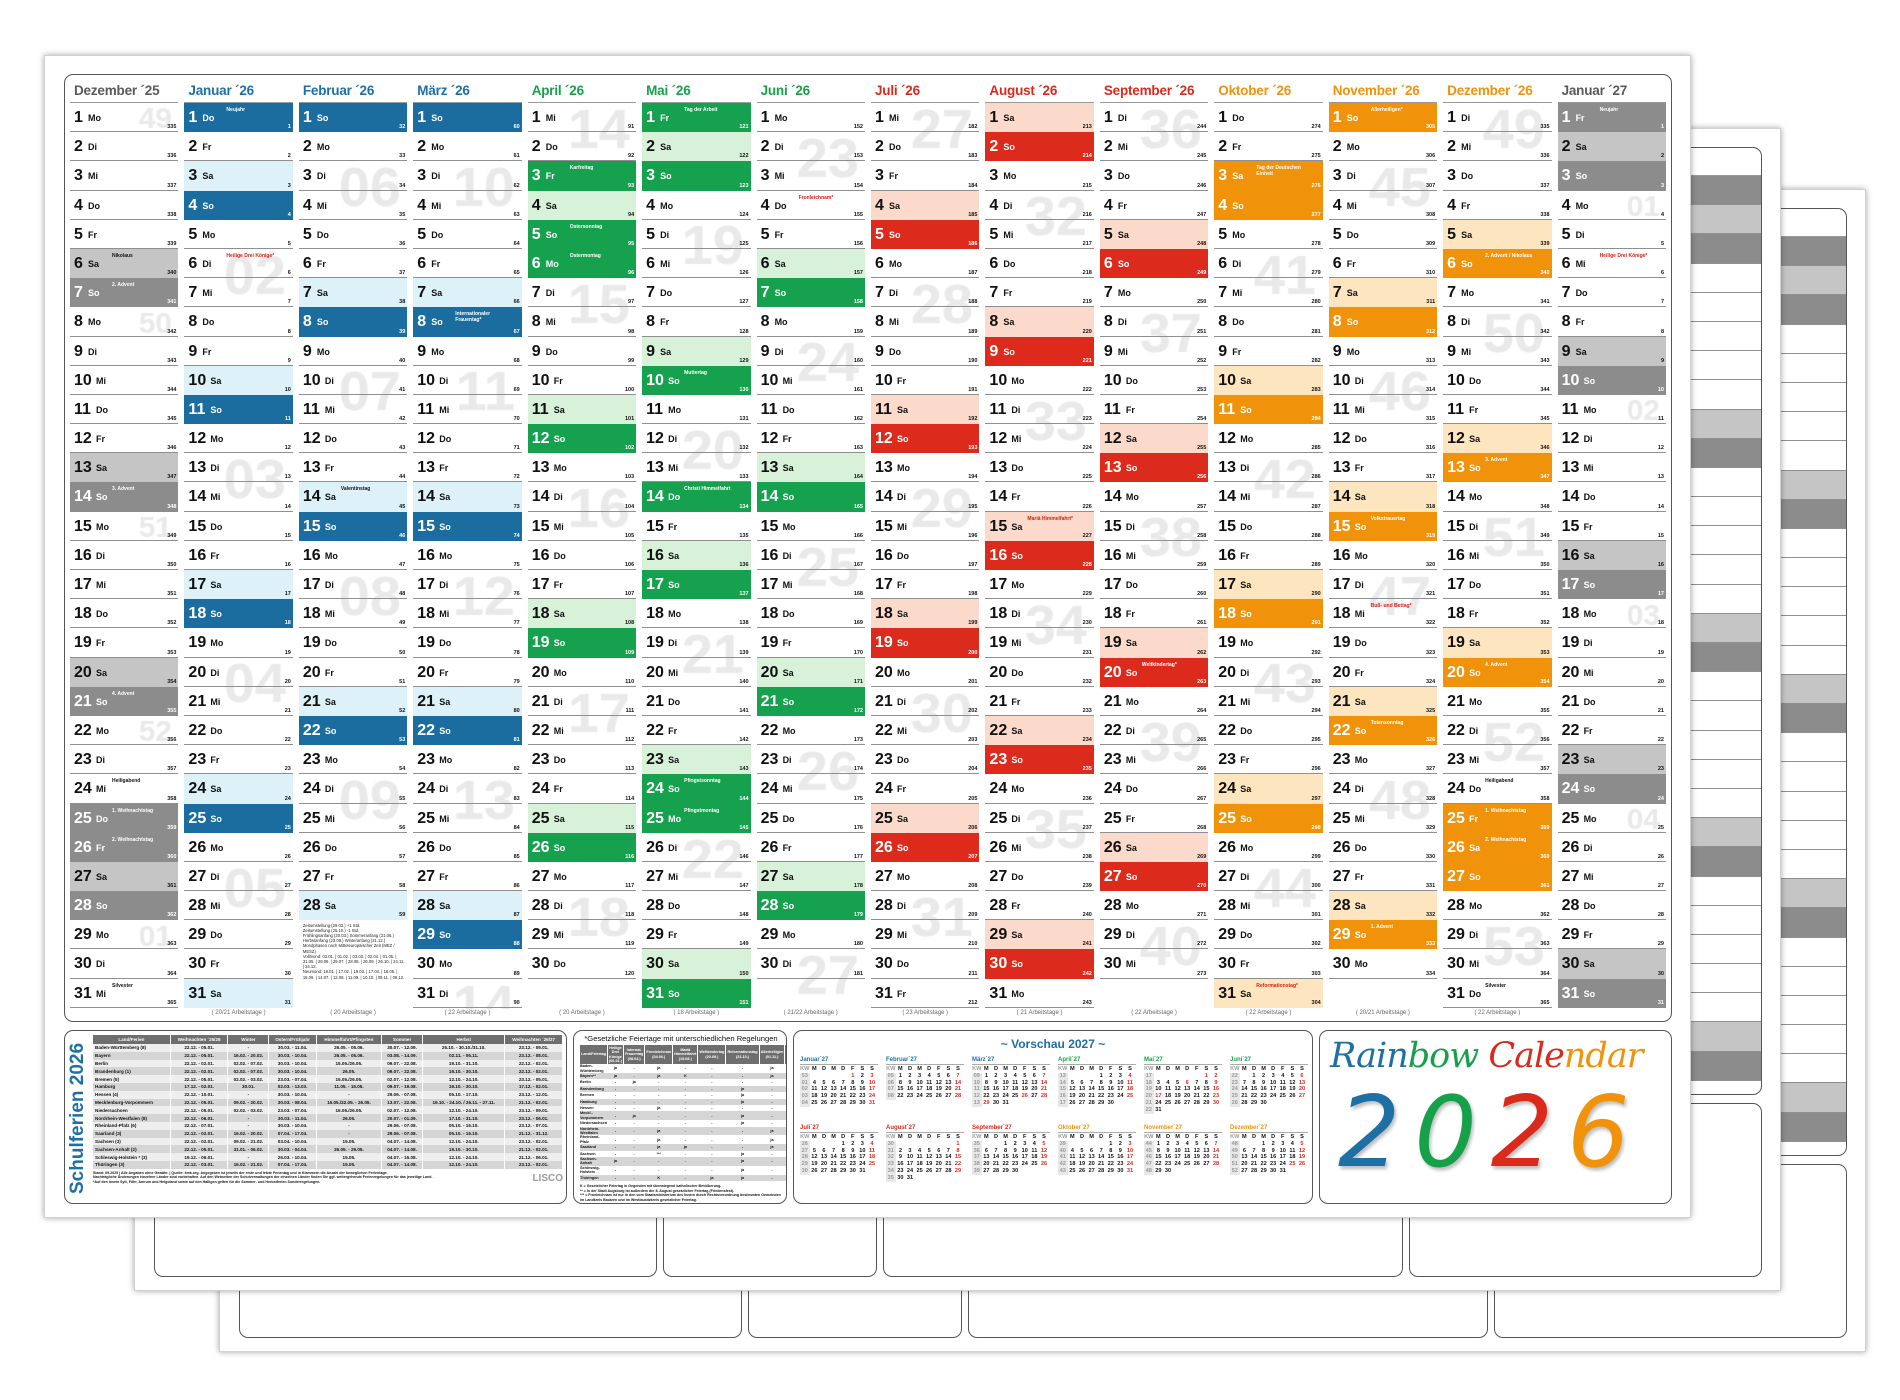  I want to click on day-cell: 2 Mo 306, so click(1383, 147).